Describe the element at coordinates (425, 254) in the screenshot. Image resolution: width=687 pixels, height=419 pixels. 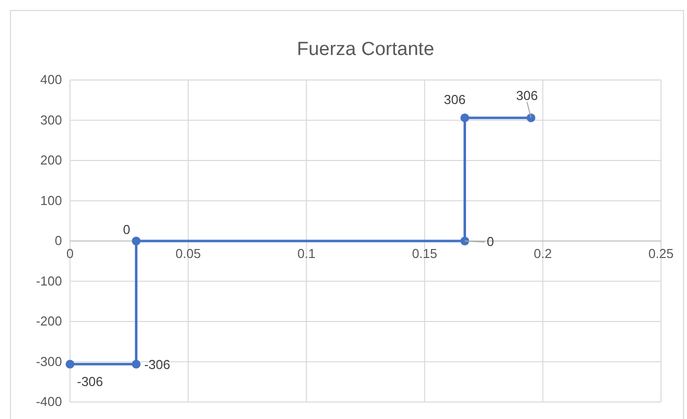
I see `x-tick-label: 0.15` at that location.